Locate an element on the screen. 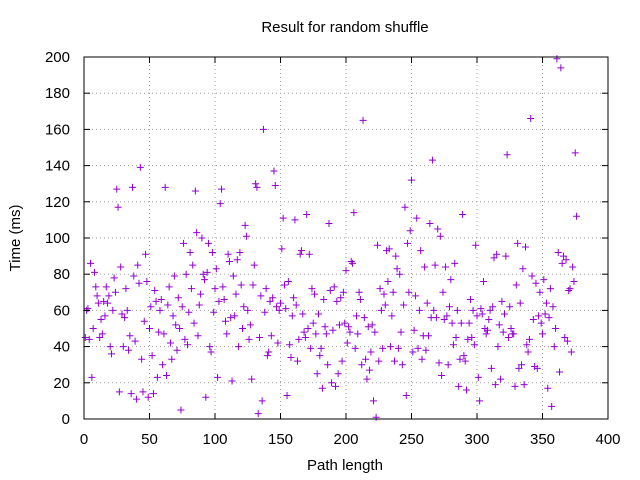 The width and height of the screenshot is (640, 480). y-axis-title: Time (ms) is located at coordinates (15, 238).